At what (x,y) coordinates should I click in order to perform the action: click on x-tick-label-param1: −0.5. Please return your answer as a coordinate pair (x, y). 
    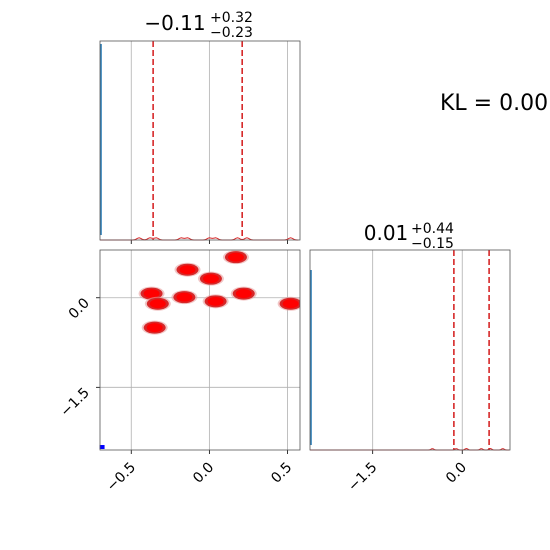
    Looking at the image, I should click on (121, 477).